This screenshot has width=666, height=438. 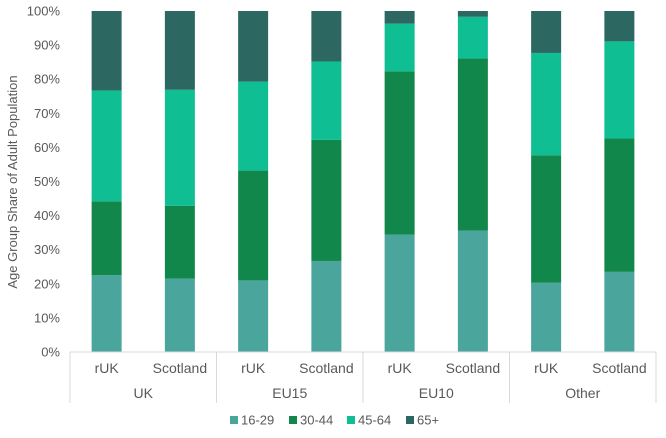 I want to click on y-tick-label: 10%, so click(x=47, y=317).